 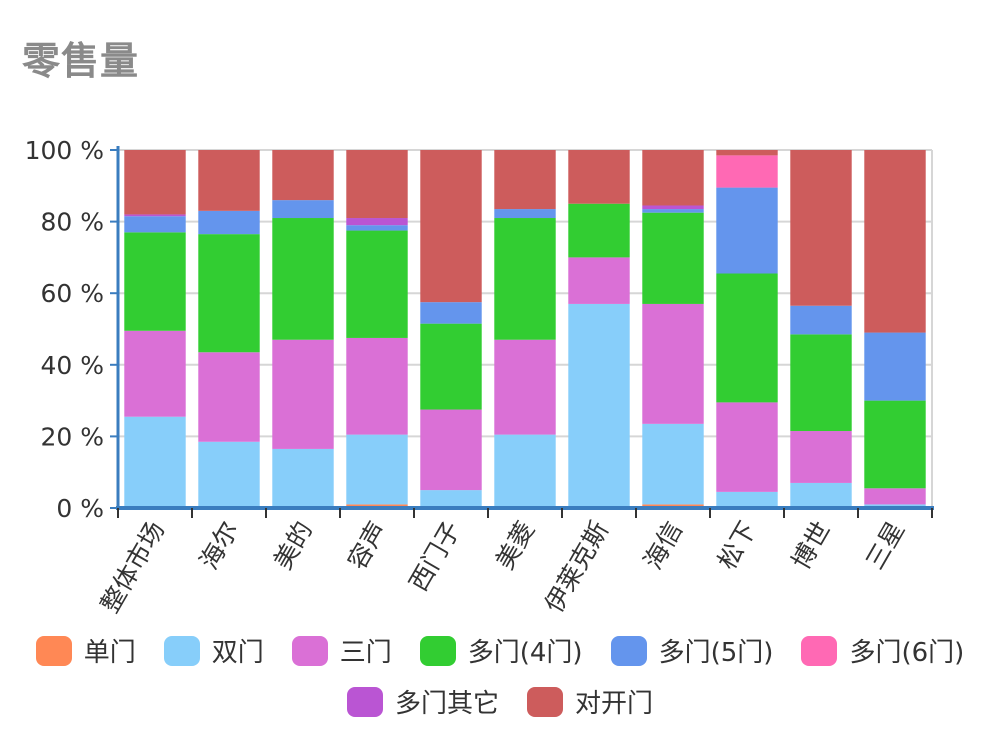 I want to click on x-tick-label: 美的, so click(x=293, y=546).